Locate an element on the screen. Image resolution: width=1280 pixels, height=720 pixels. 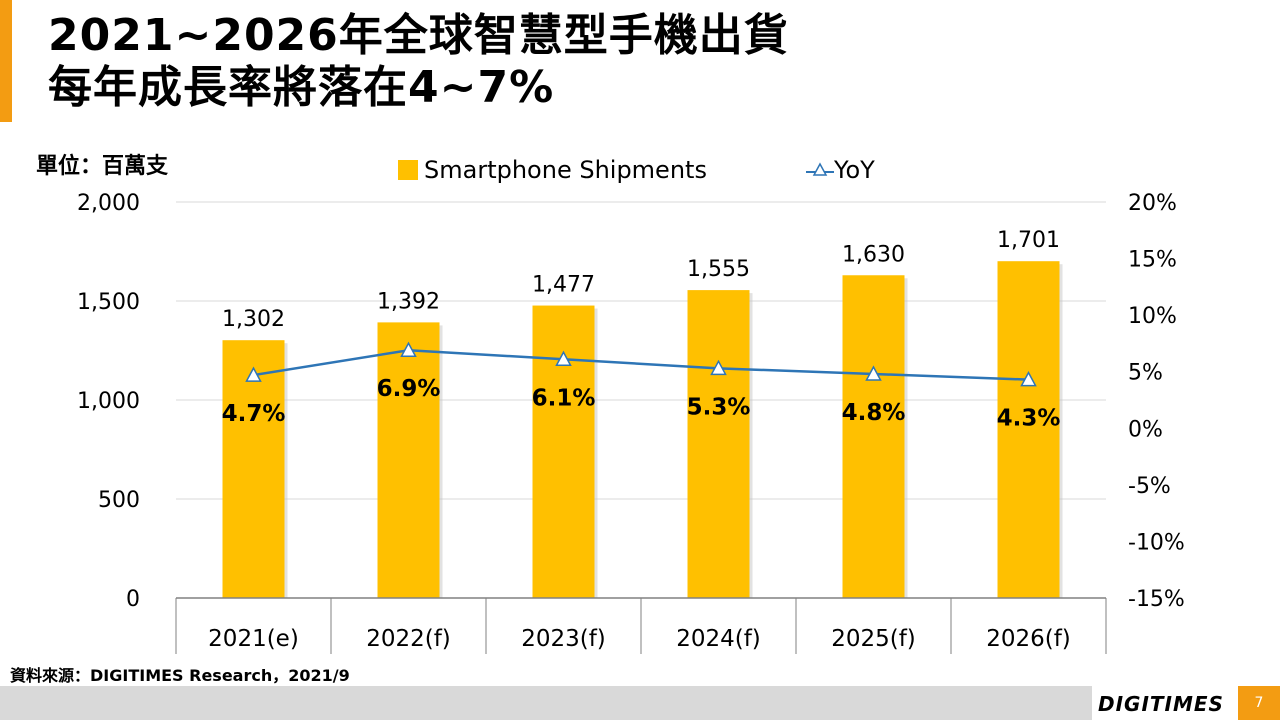
bar-value-label: 1,555 is located at coordinates (718, 269).